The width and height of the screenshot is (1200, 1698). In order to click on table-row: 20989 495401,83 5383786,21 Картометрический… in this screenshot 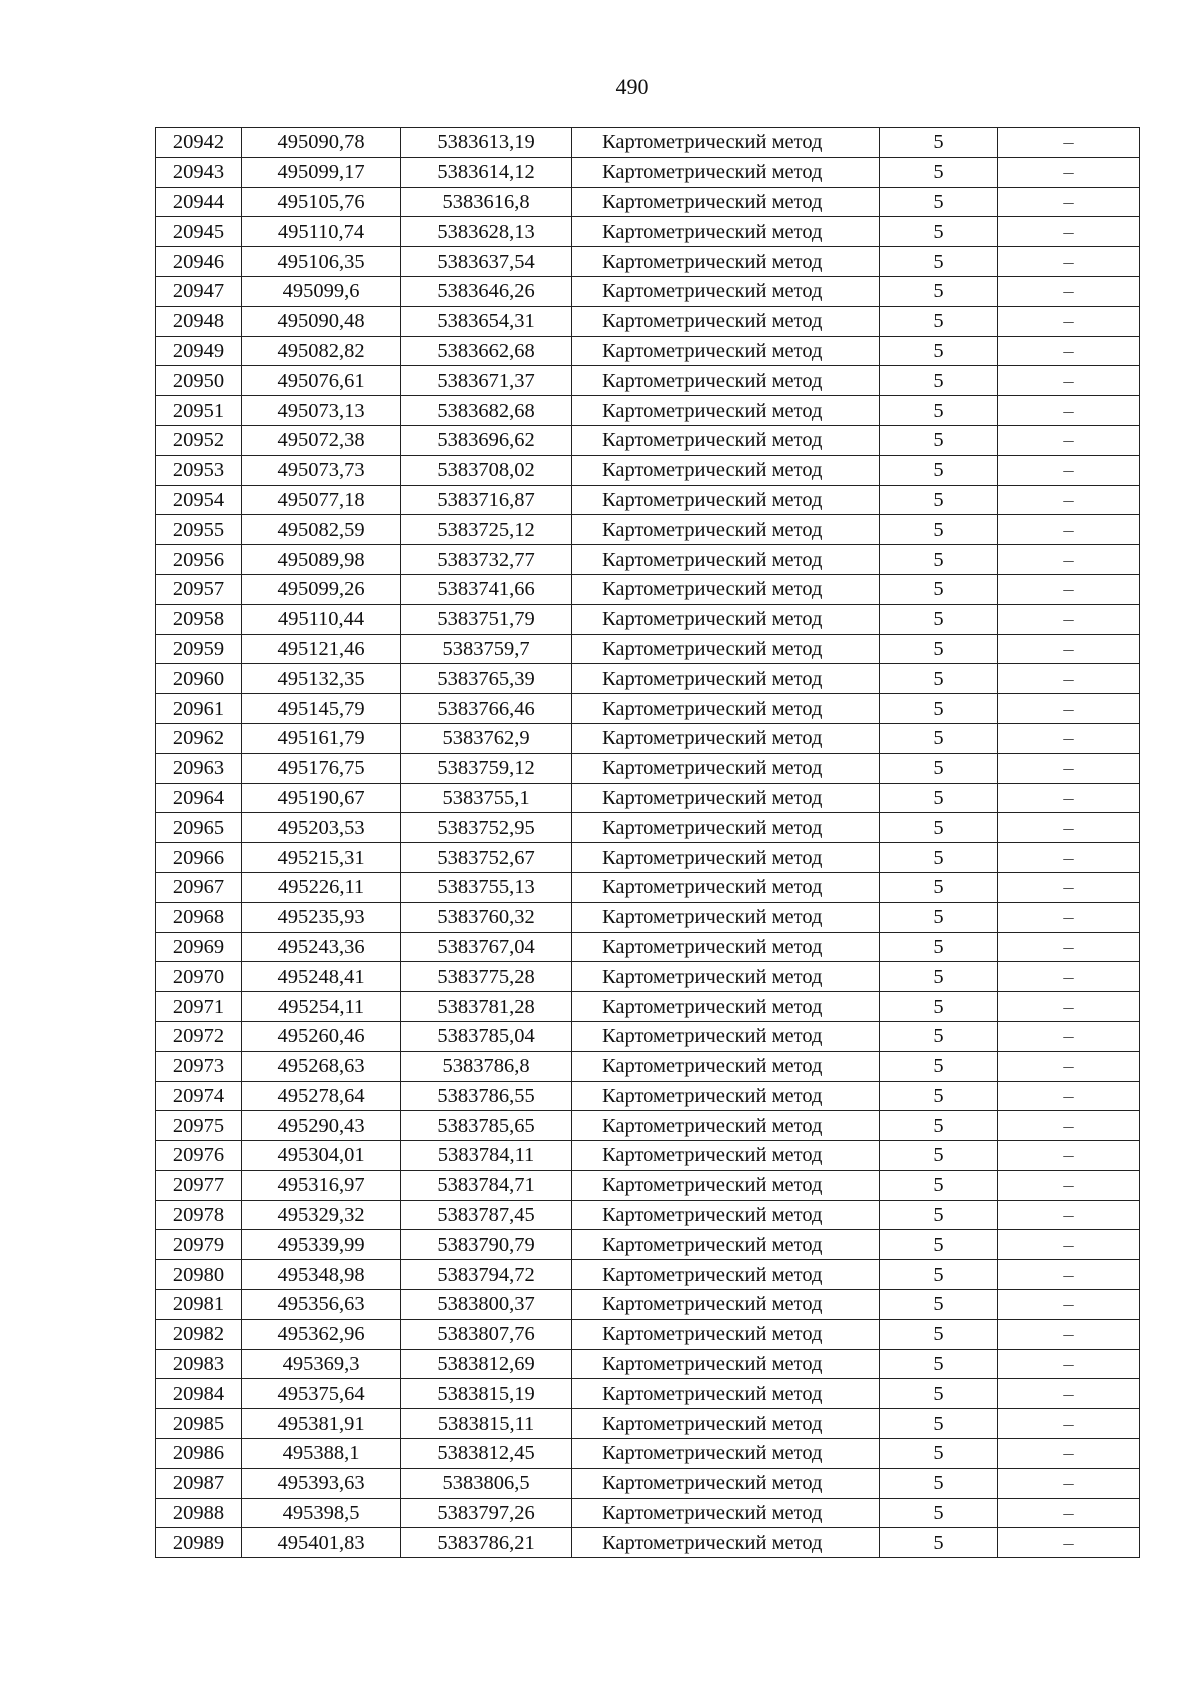, I will do `click(647, 1543)`.